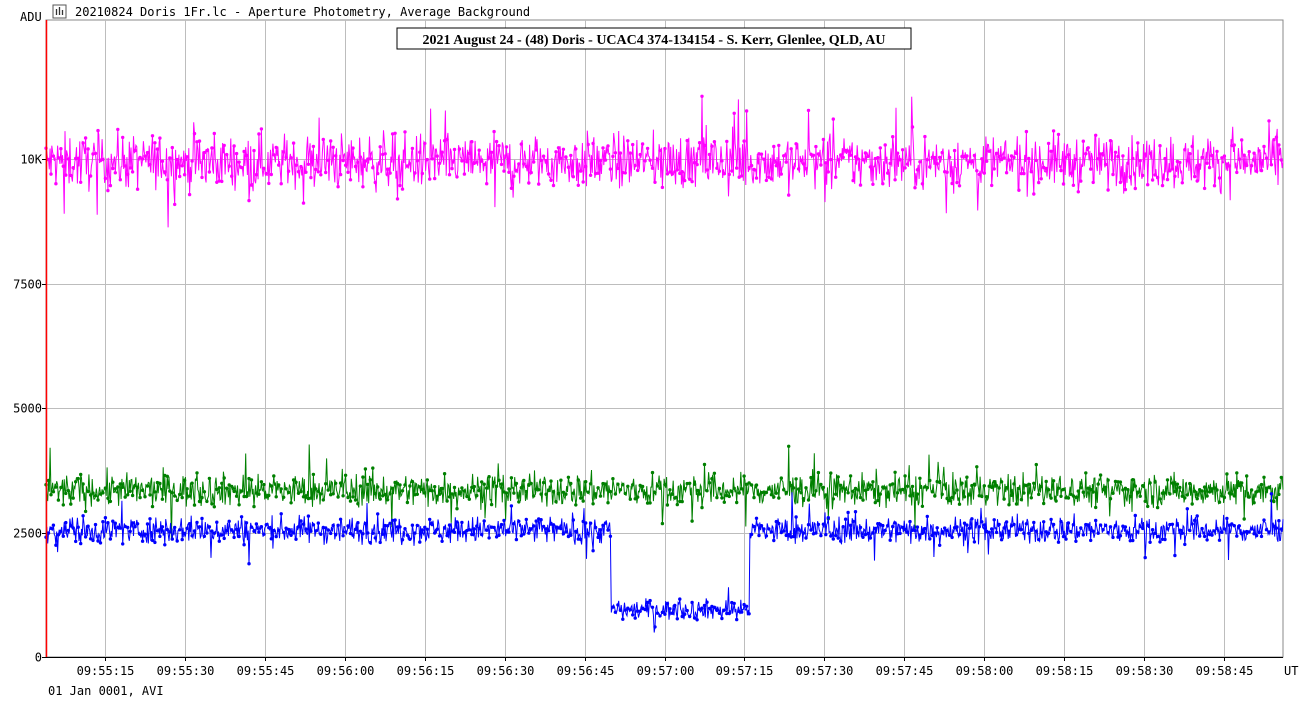  Describe the element at coordinates (31, 160) in the screenshot. I see `y-tick-label: 10K` at that location.